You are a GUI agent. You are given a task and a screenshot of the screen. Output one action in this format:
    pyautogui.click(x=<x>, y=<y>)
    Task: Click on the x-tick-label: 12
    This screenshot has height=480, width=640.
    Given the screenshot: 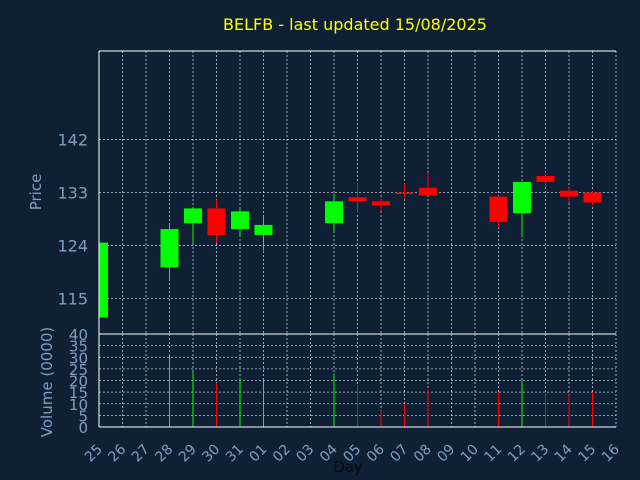 What is the action you would take?
    pyautogui.click(x=517, y=454)
    